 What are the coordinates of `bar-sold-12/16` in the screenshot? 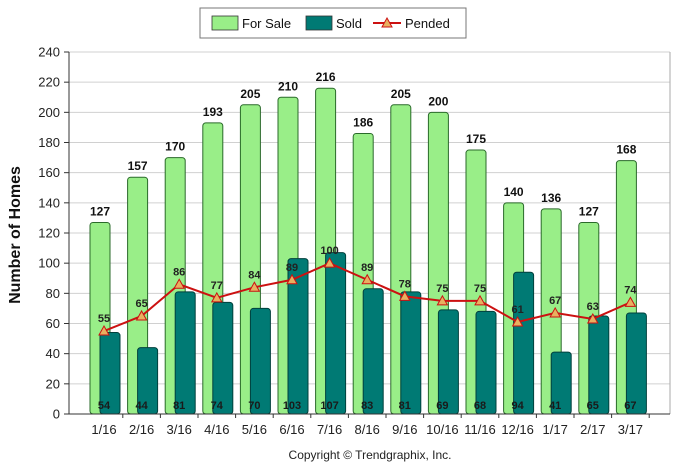 It's located at (524, 343).